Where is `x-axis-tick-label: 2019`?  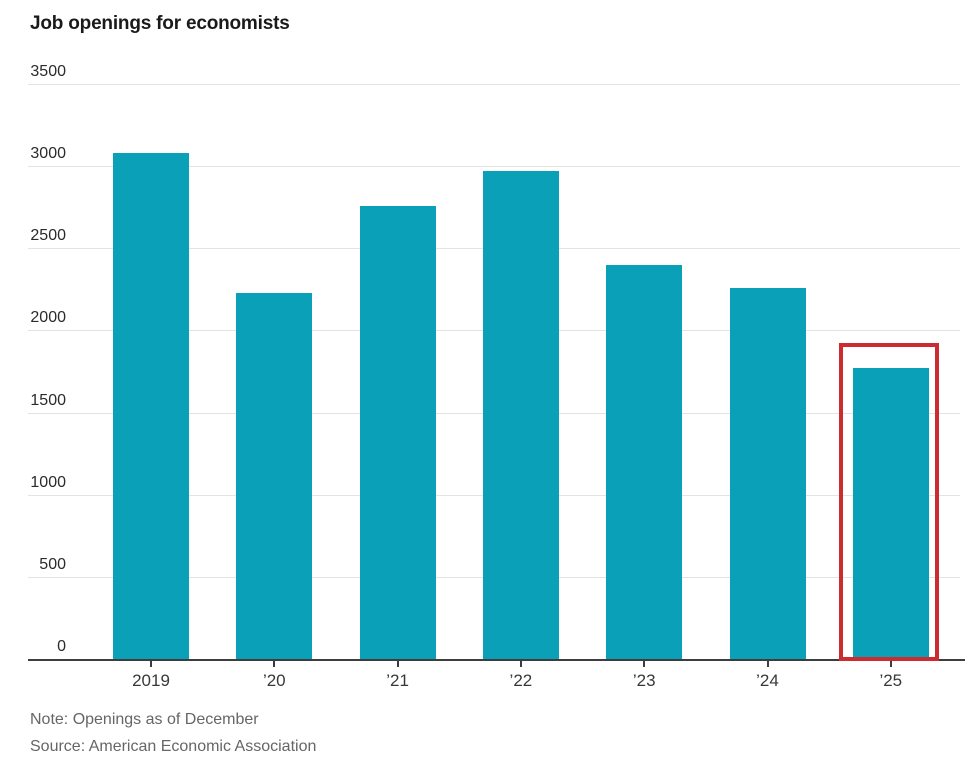 x-axis-tick-label: 2019 is located at coordinates (151, 680).